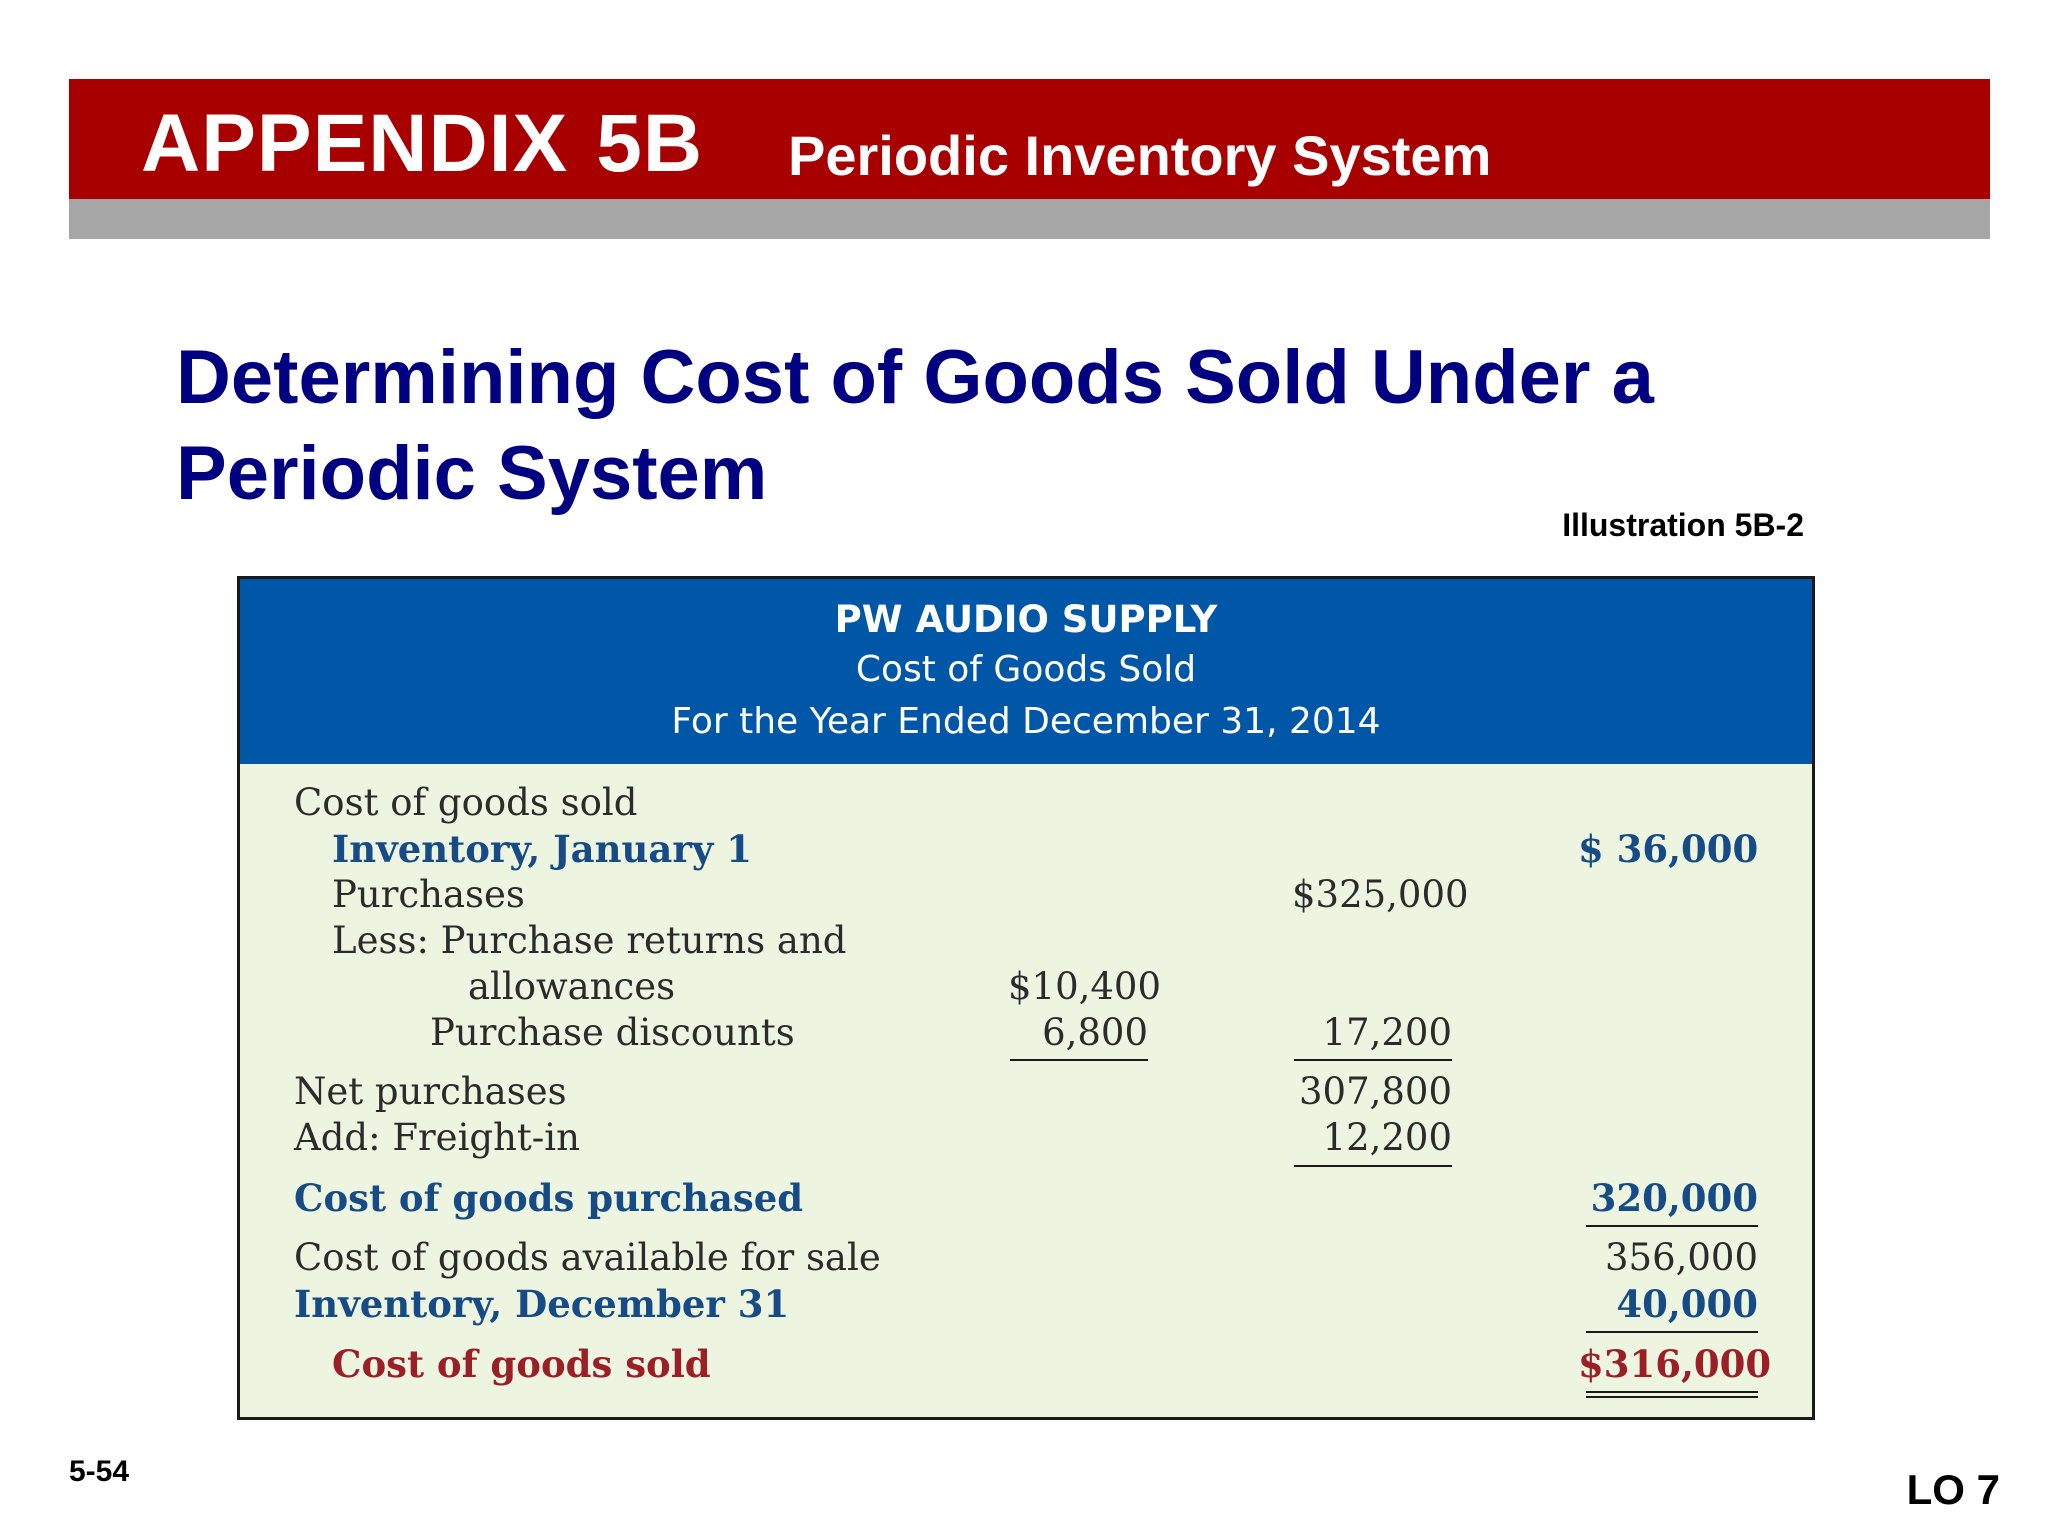 The height and width of the screenshot is (1536, 2048). I want to click on appendix-subtitle: Periodic Inventory System, so click(1140, 155).